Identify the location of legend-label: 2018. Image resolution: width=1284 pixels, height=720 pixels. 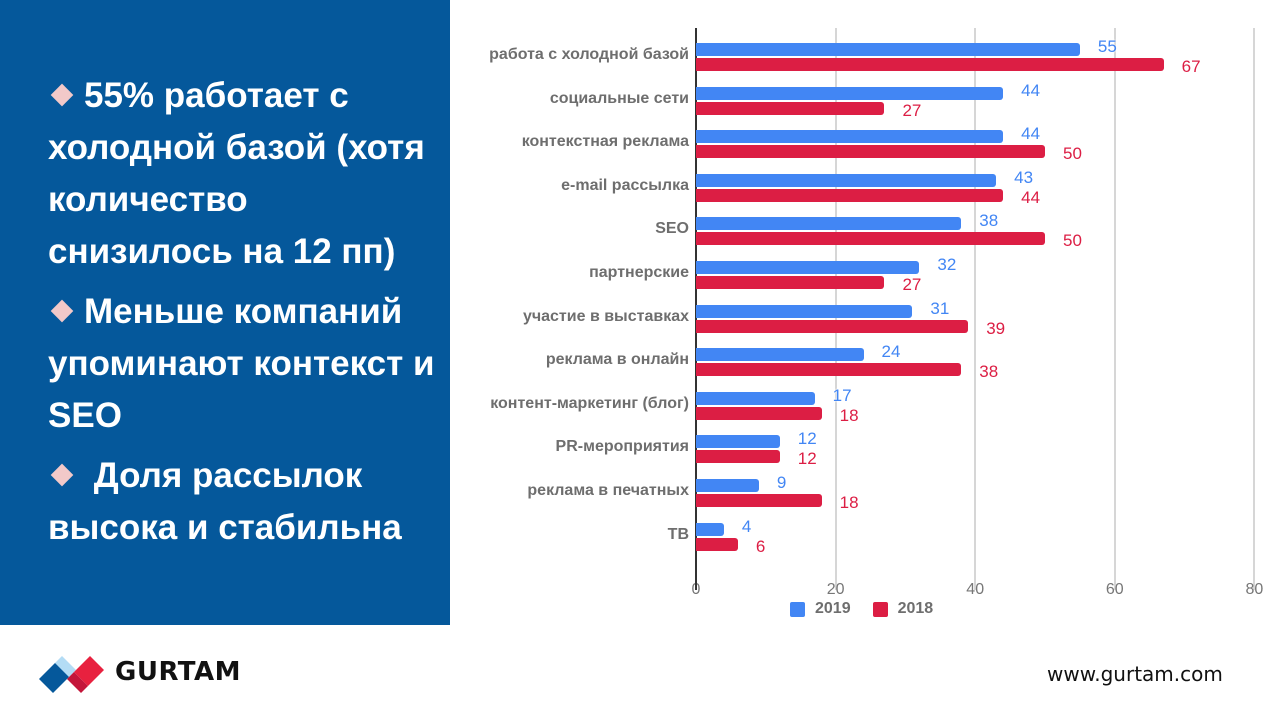
(915, 608).